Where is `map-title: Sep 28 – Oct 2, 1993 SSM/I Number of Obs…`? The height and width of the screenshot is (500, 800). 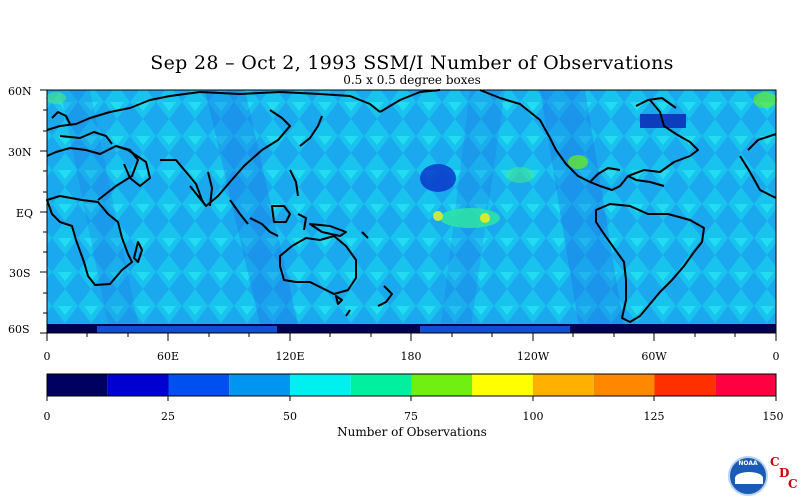 map-title: Sep 28 – Oct 2, 1993 SSM/I Number of Obs… is located at coordinates (412, 63).